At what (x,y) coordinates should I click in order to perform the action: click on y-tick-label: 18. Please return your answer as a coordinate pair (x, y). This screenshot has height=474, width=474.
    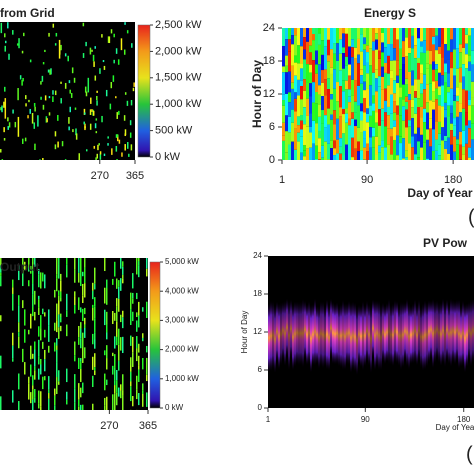
    Looking at the image, I should click on (269, 61).